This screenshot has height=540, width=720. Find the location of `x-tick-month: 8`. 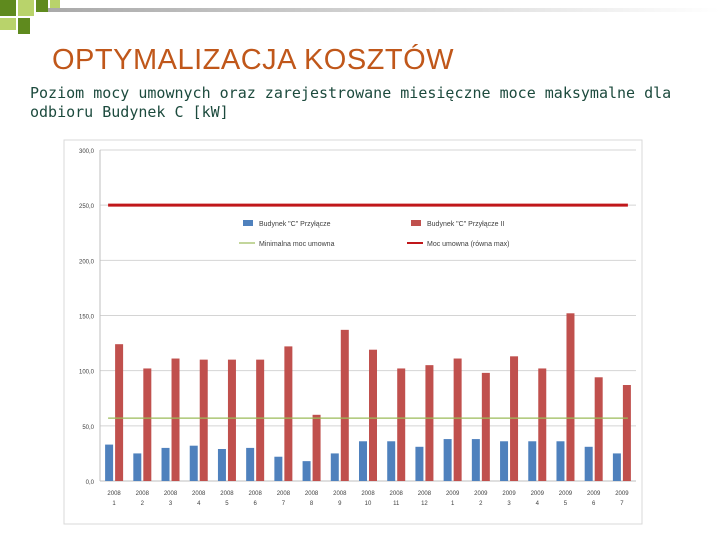

x-tick-month: 8 is located at coordinates (312, 504).